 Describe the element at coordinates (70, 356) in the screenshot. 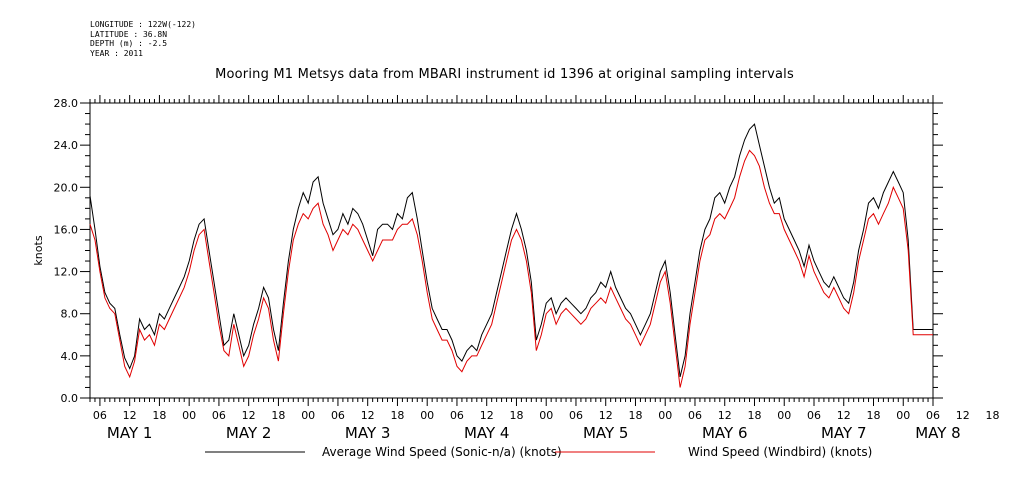

I see `y-tick-label: 4.0` at that location.